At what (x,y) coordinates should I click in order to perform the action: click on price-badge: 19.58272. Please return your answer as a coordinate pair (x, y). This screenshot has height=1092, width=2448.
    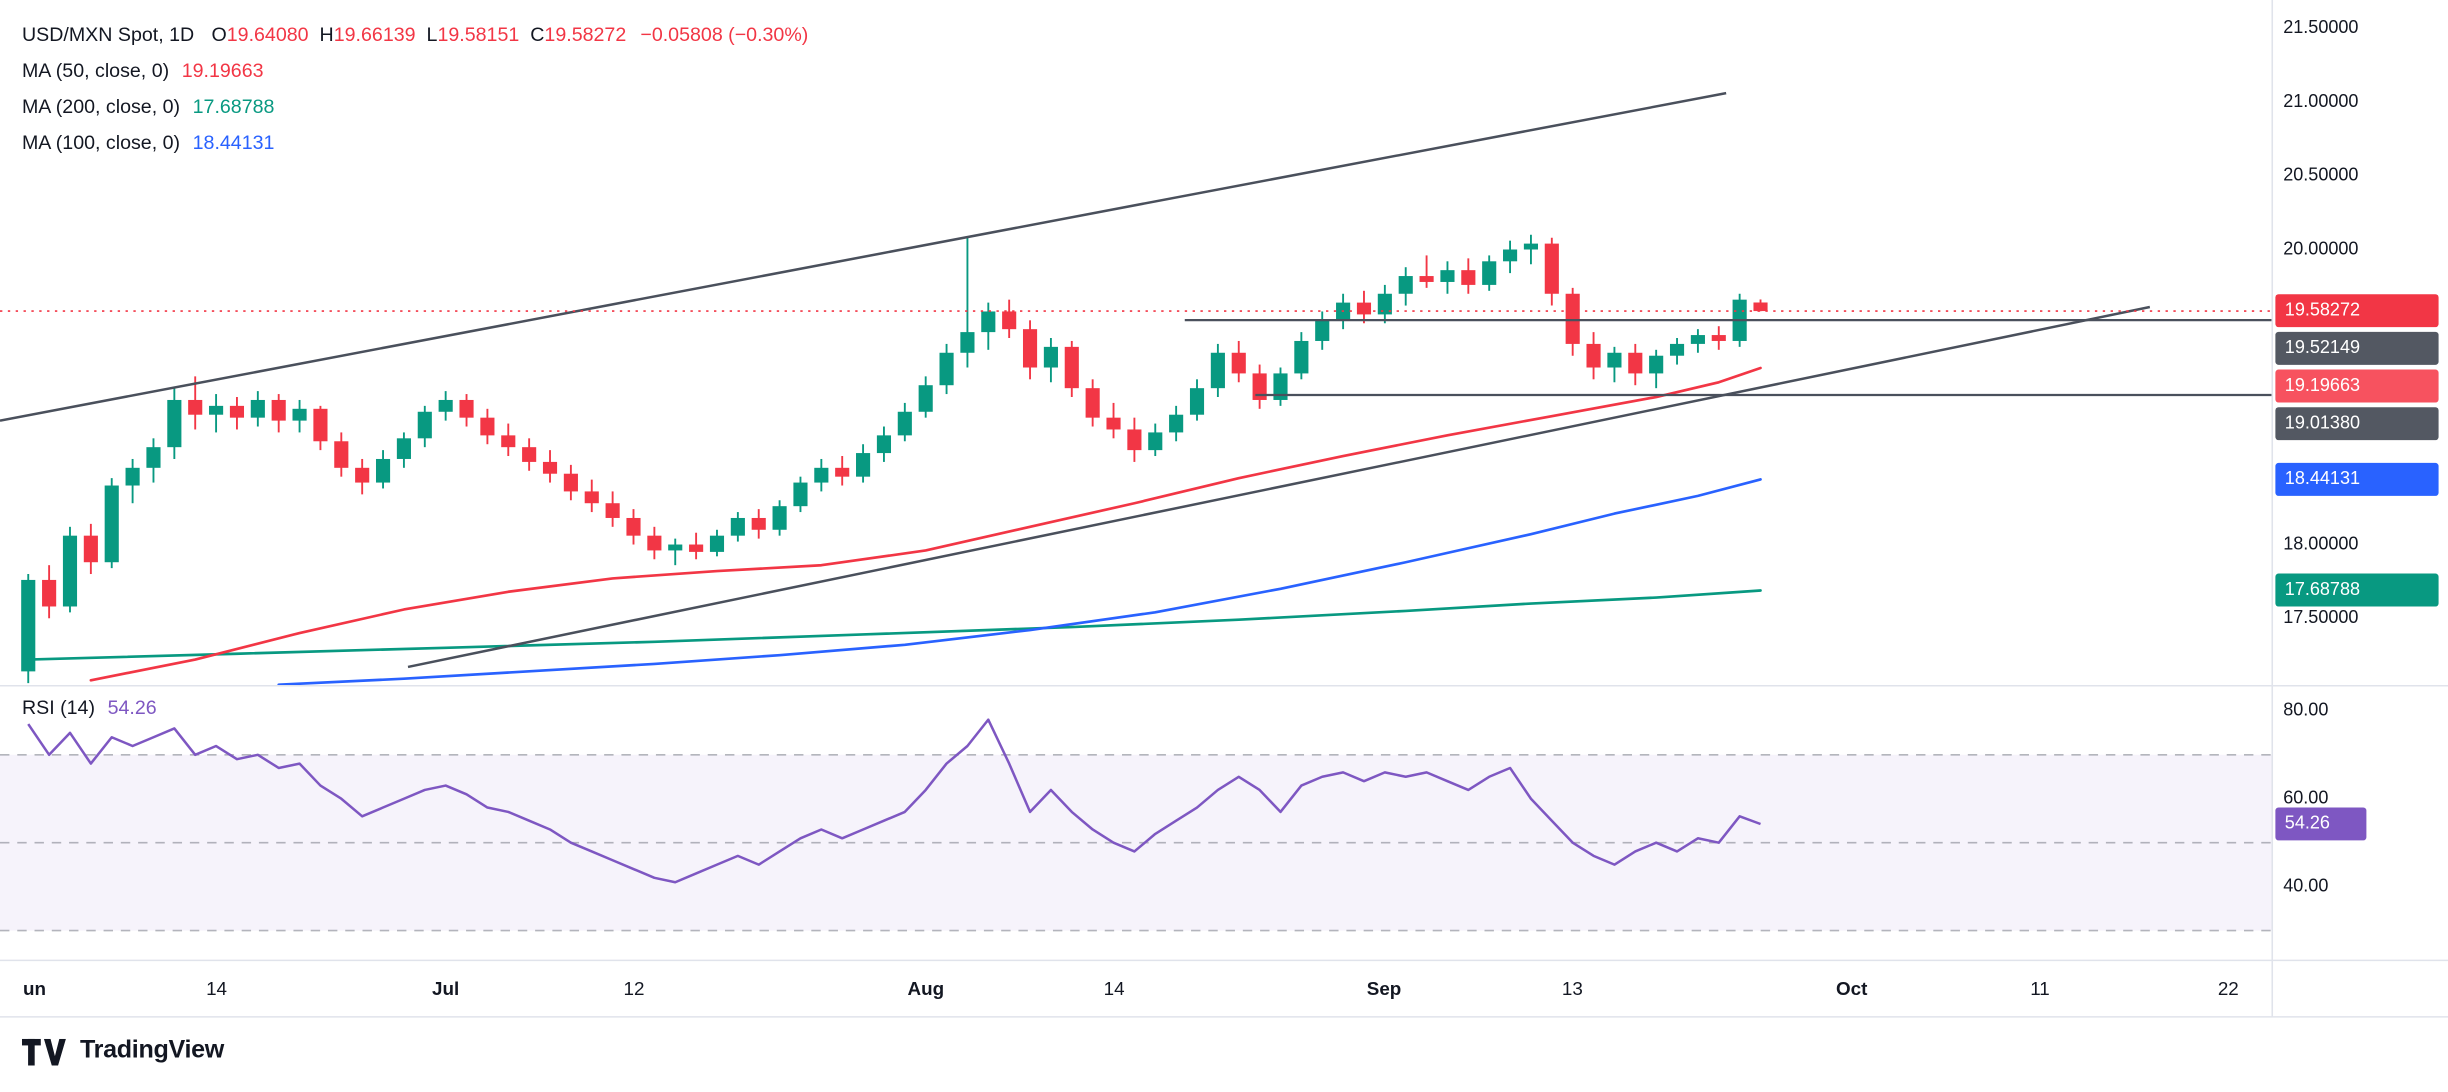
    Looking at the image, I should click on (2357, 311).